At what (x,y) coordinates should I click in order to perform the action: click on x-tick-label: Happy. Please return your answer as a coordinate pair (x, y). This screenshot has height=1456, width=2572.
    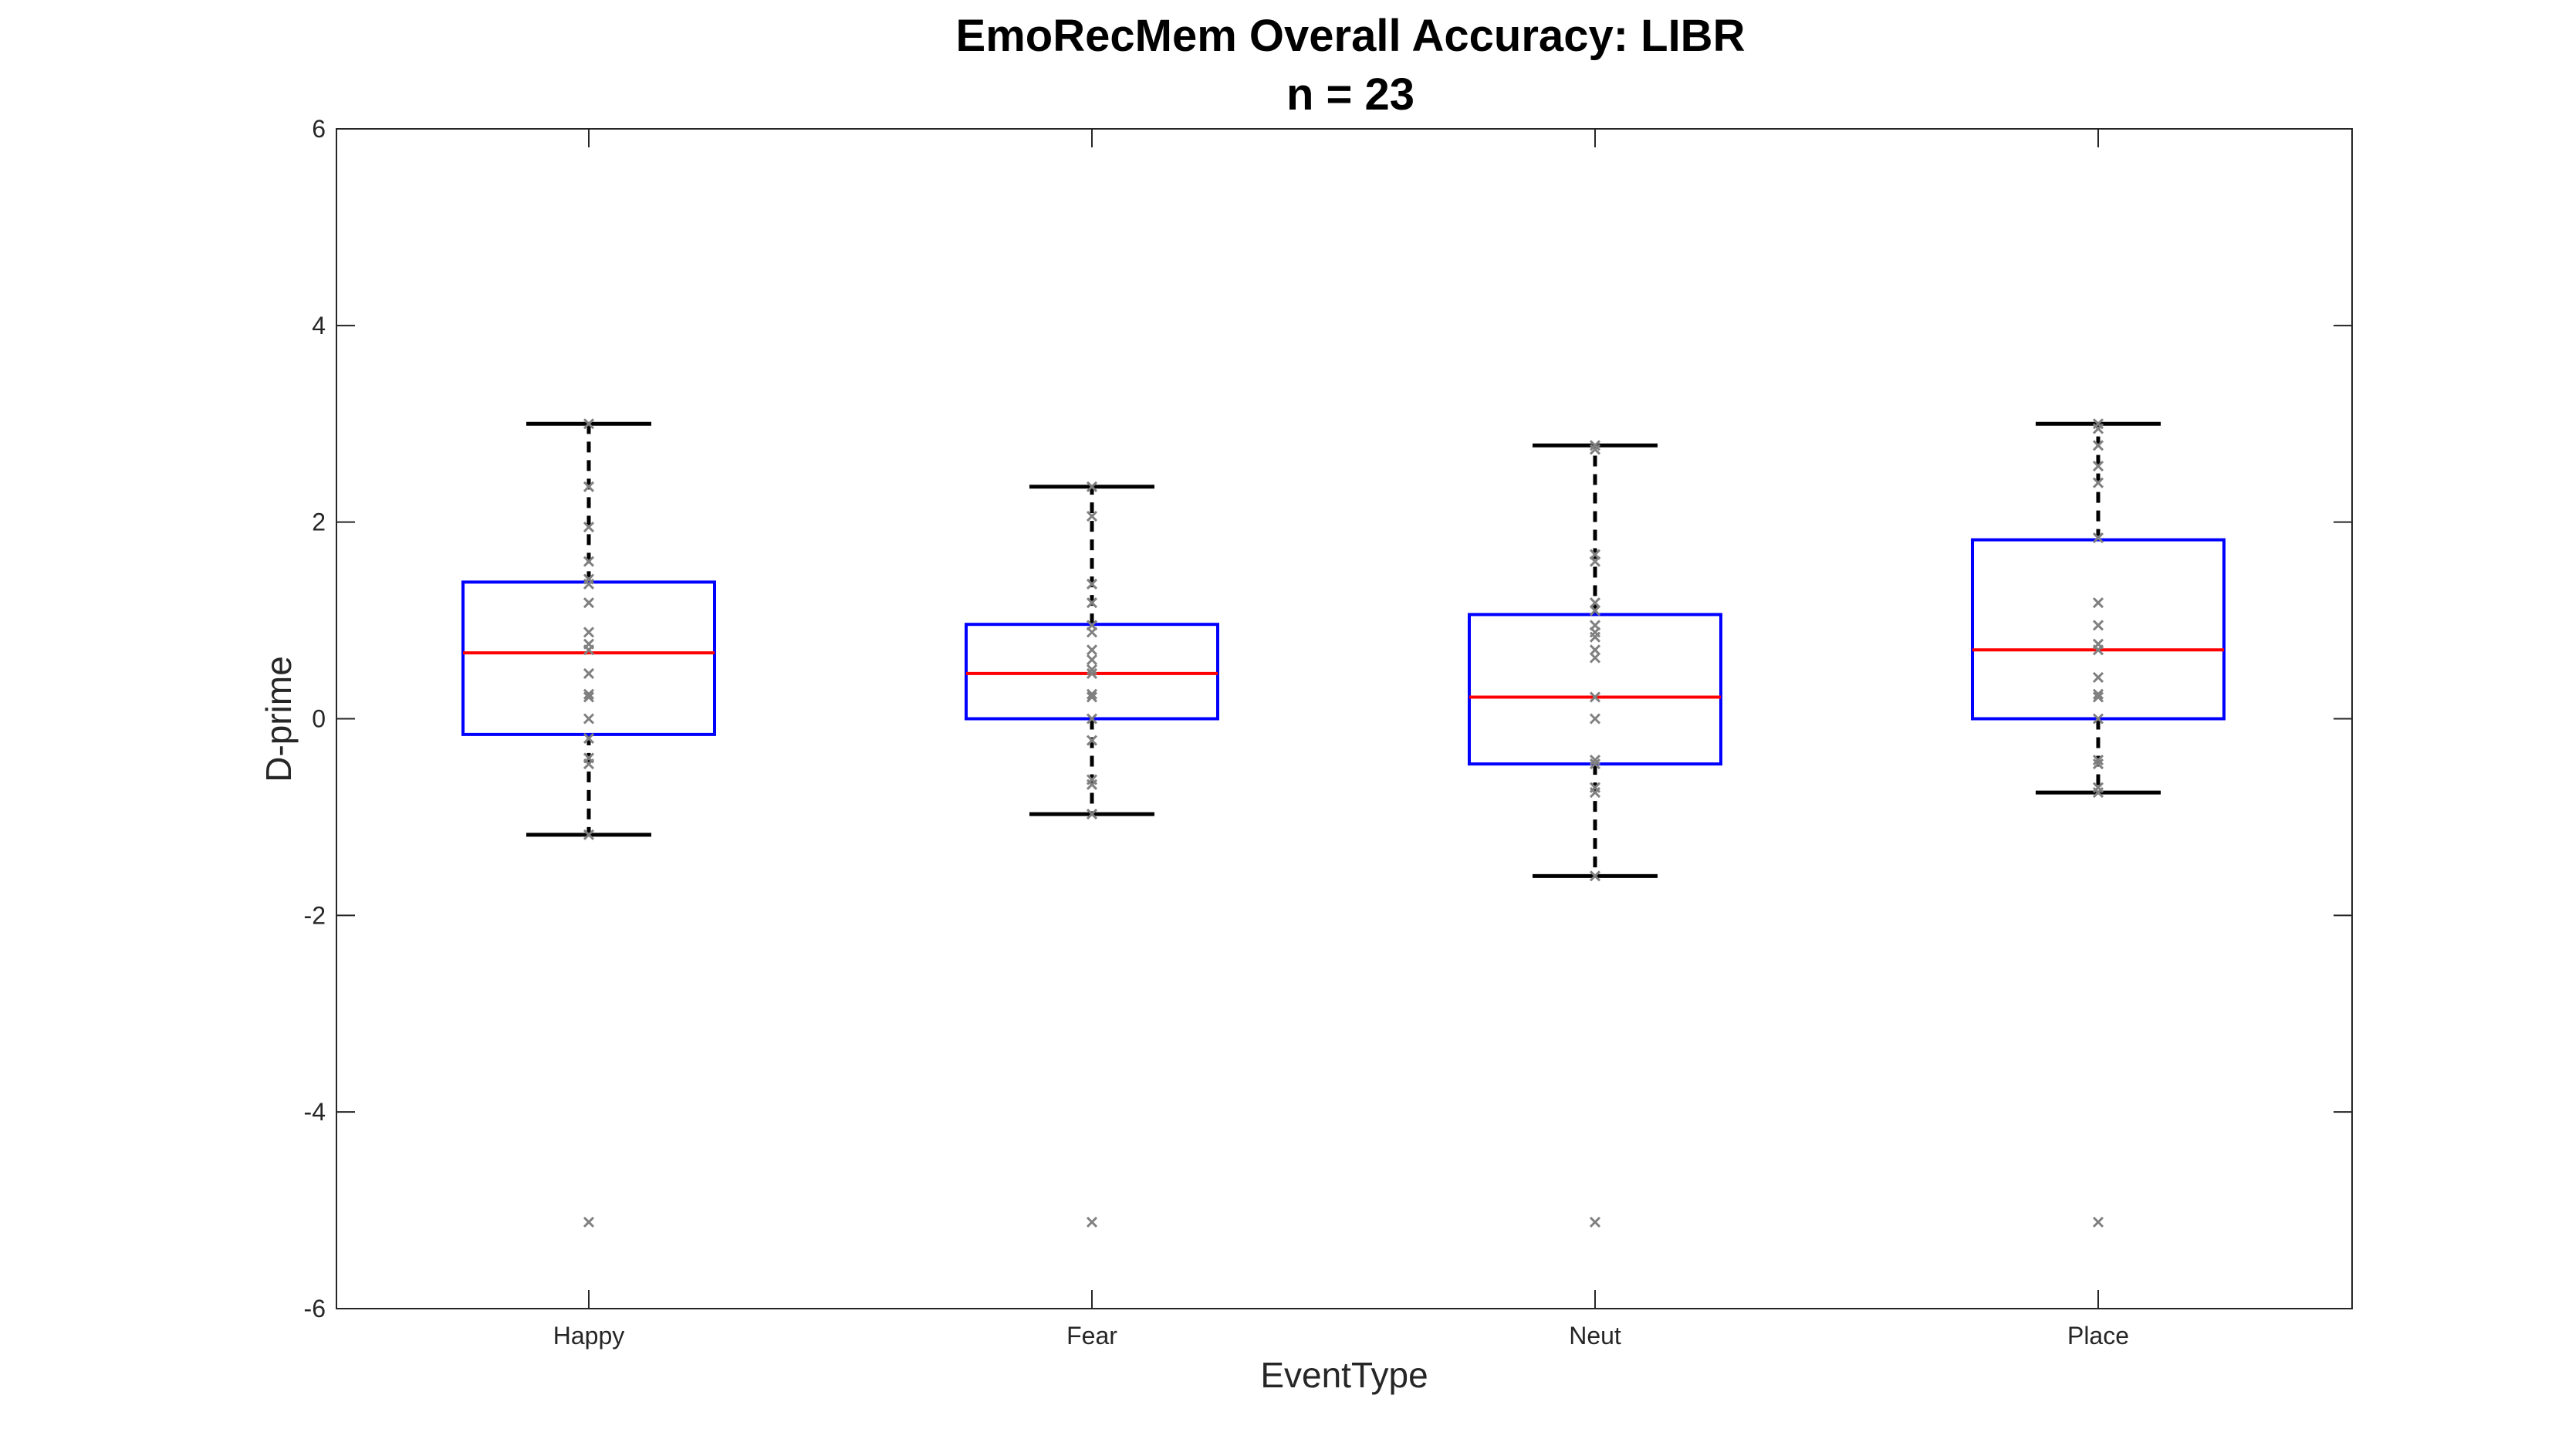
    Looking at the image, I should click on (589, 1336).